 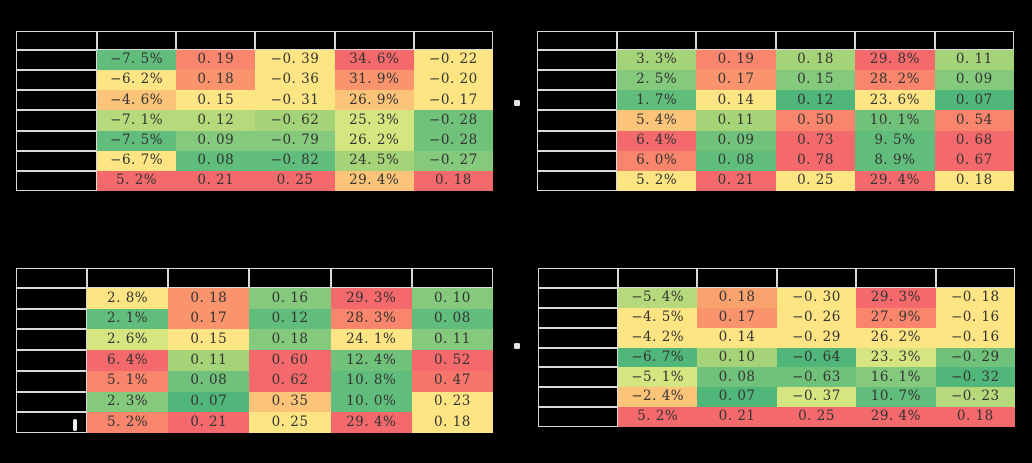 What do you see at coordinates (453, 140) in the screenshot?
I see `data-cell: −0. 28` at bounding box center [453, 140].